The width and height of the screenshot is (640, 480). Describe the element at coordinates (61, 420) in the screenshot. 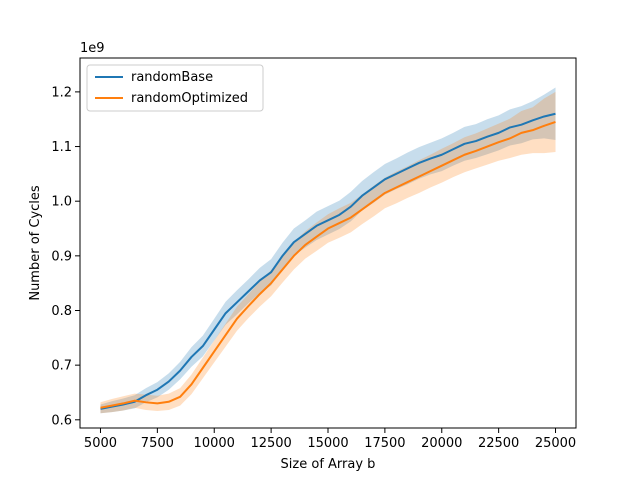

I see `y-tick-label: 0.6` at that location.